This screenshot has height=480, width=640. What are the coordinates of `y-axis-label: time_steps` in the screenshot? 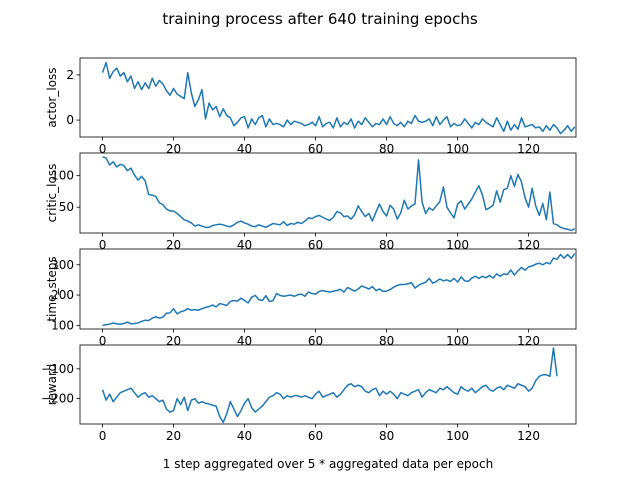 It's located at (52, 288).